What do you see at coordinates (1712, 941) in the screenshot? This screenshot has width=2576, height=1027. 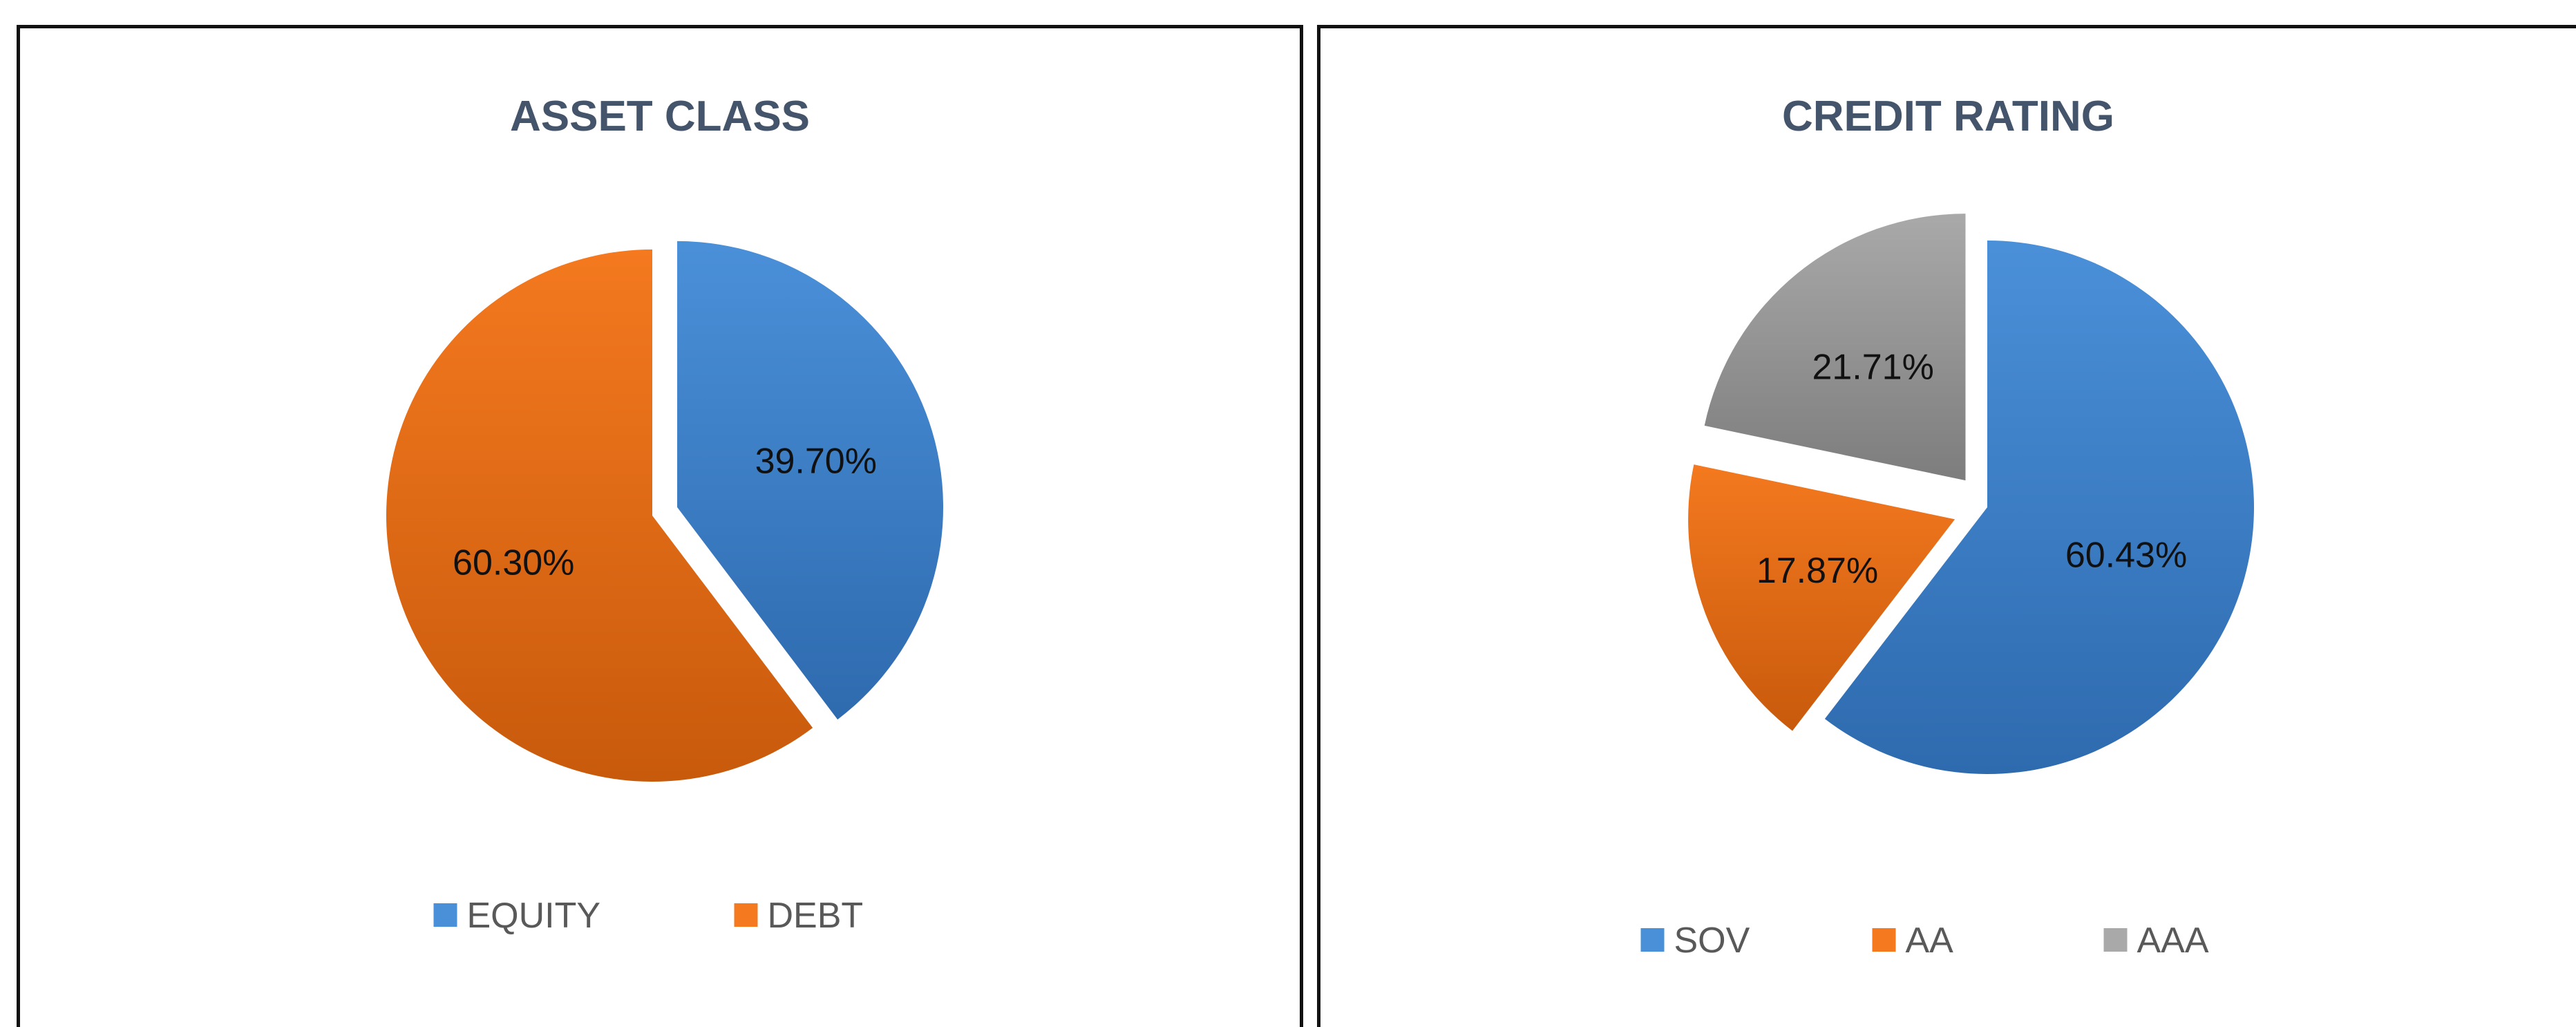 I see `legend-label-sov: SOV` at bounding box center [1712, 941].